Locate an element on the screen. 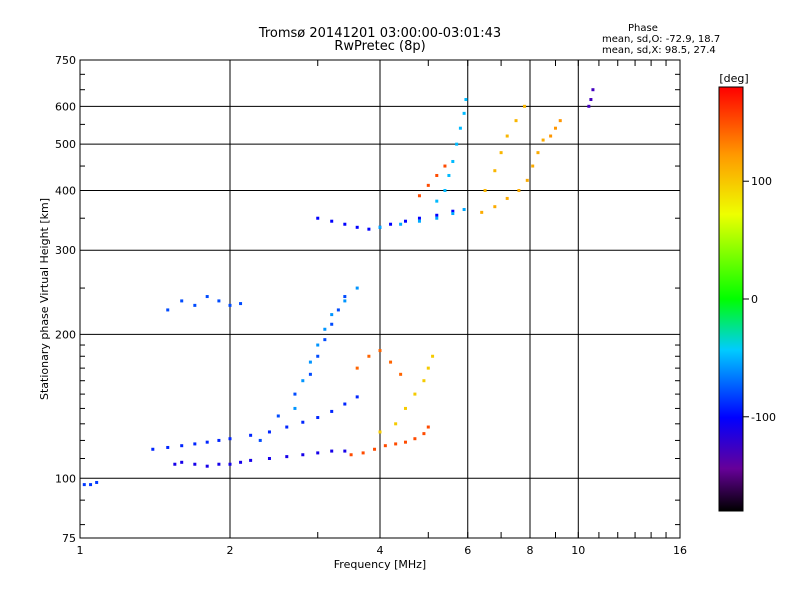 This screenshot has height=600, width=800. stats-o-mode: mean, sd,O: -72.9, 18.7 is located at coordinates (661, 39).